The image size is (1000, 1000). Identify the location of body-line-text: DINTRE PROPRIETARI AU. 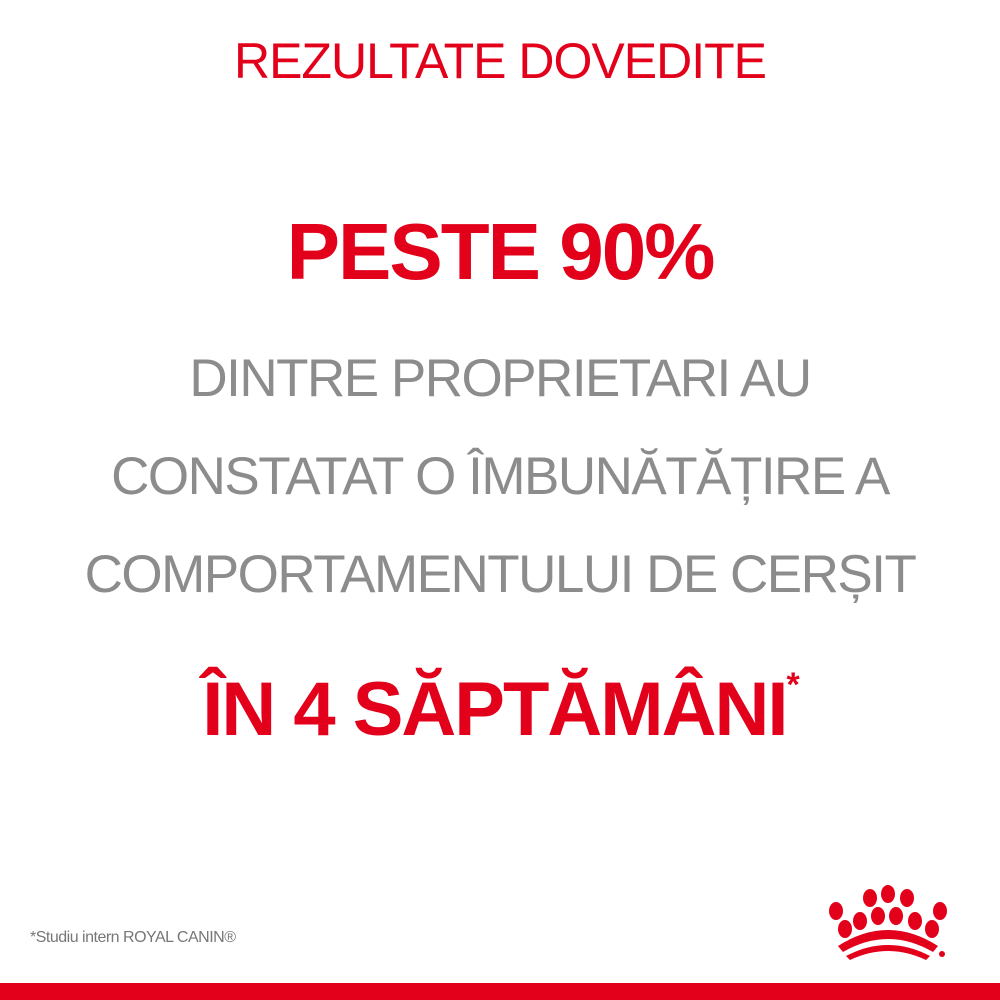
(500, 378).